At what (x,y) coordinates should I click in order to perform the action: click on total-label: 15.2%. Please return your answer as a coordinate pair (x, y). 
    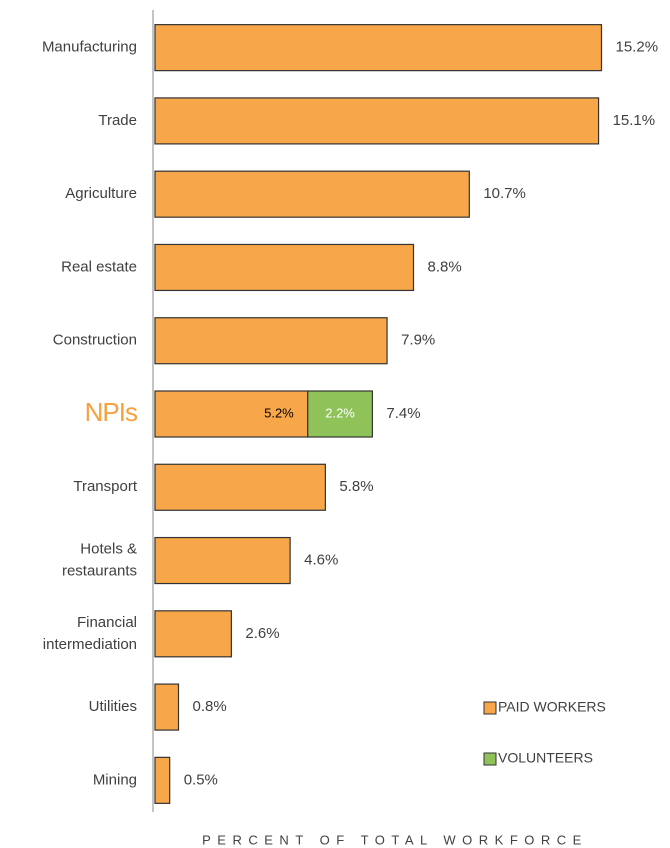
    Looking at the image, I should click on (637, 47).